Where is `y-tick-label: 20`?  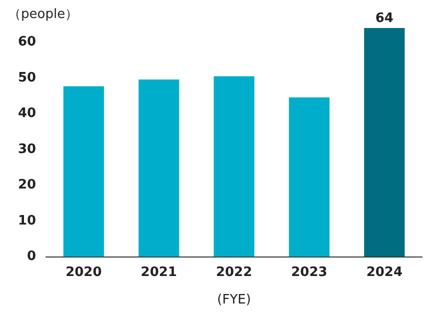 y-tick-label: 20 is located at coordinates (27, 185).